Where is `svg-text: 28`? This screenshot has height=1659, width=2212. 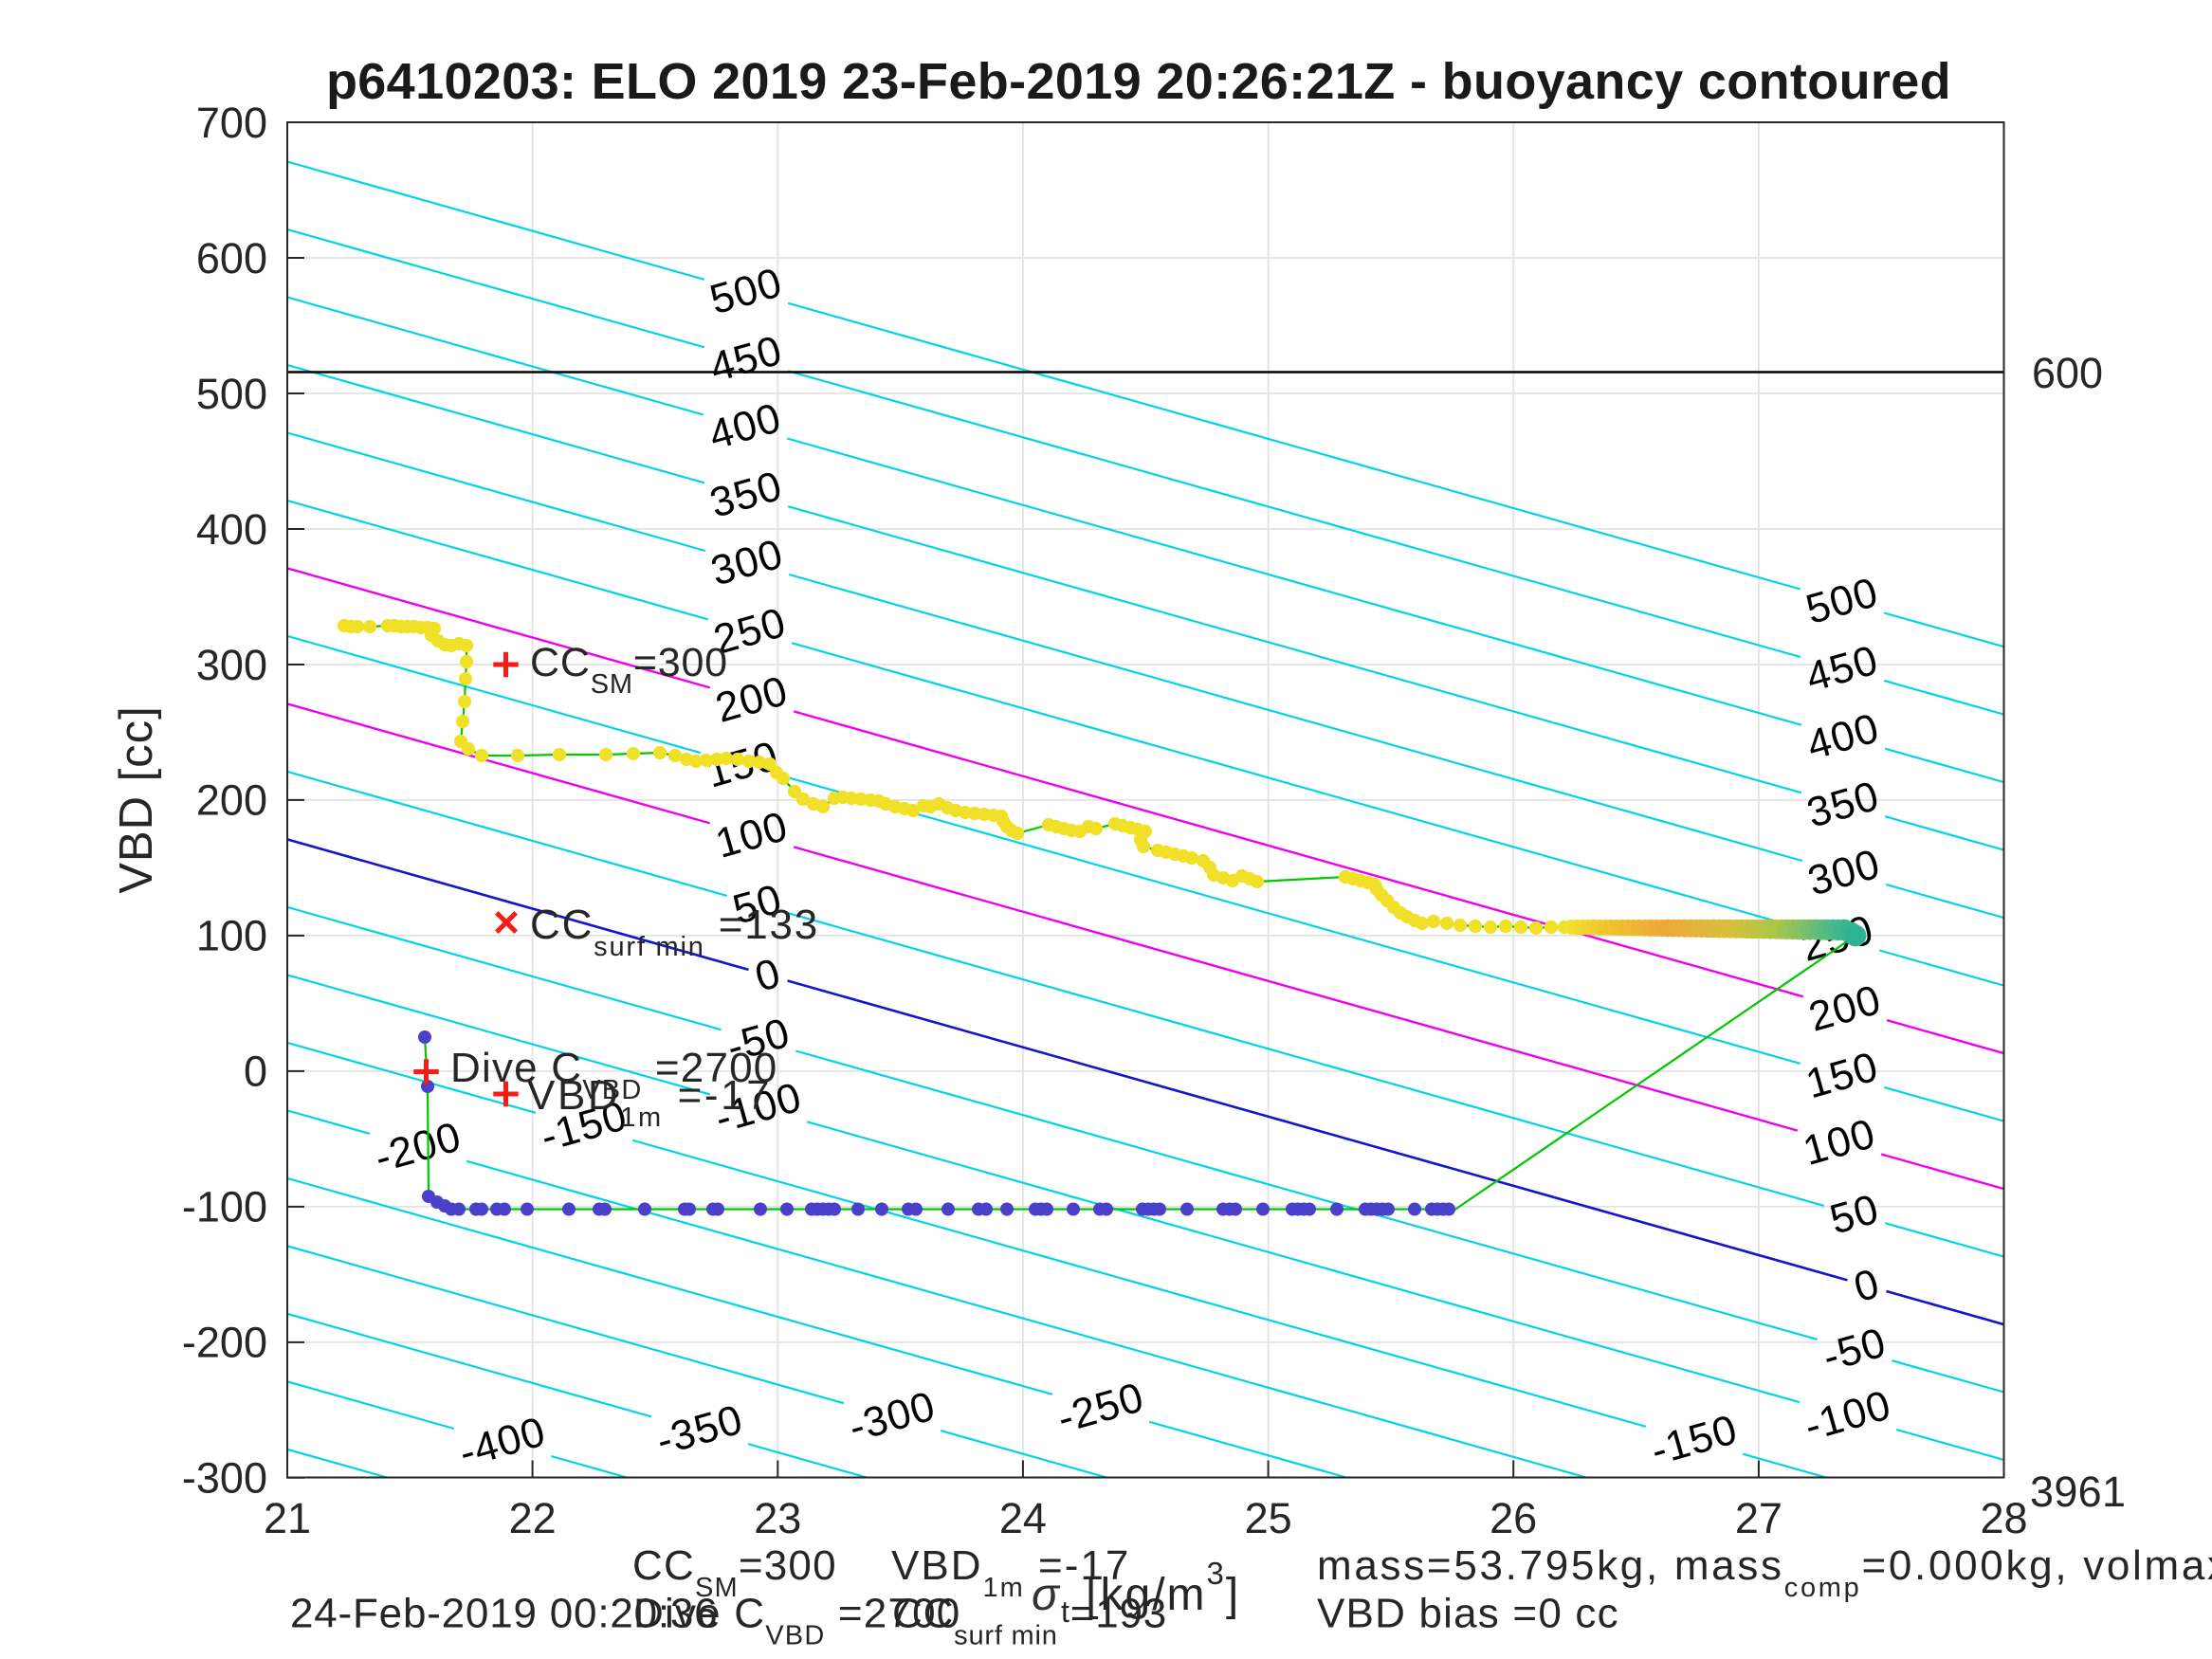
svg-text: 28 is located at coordinates (2003, 1518).